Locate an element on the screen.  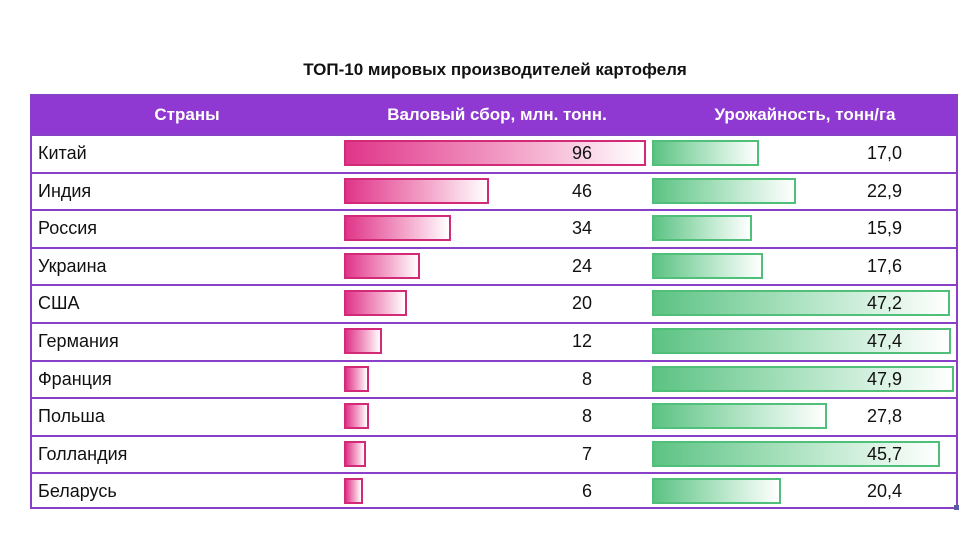
production-value: 6 is located at coordinates (586, 491).